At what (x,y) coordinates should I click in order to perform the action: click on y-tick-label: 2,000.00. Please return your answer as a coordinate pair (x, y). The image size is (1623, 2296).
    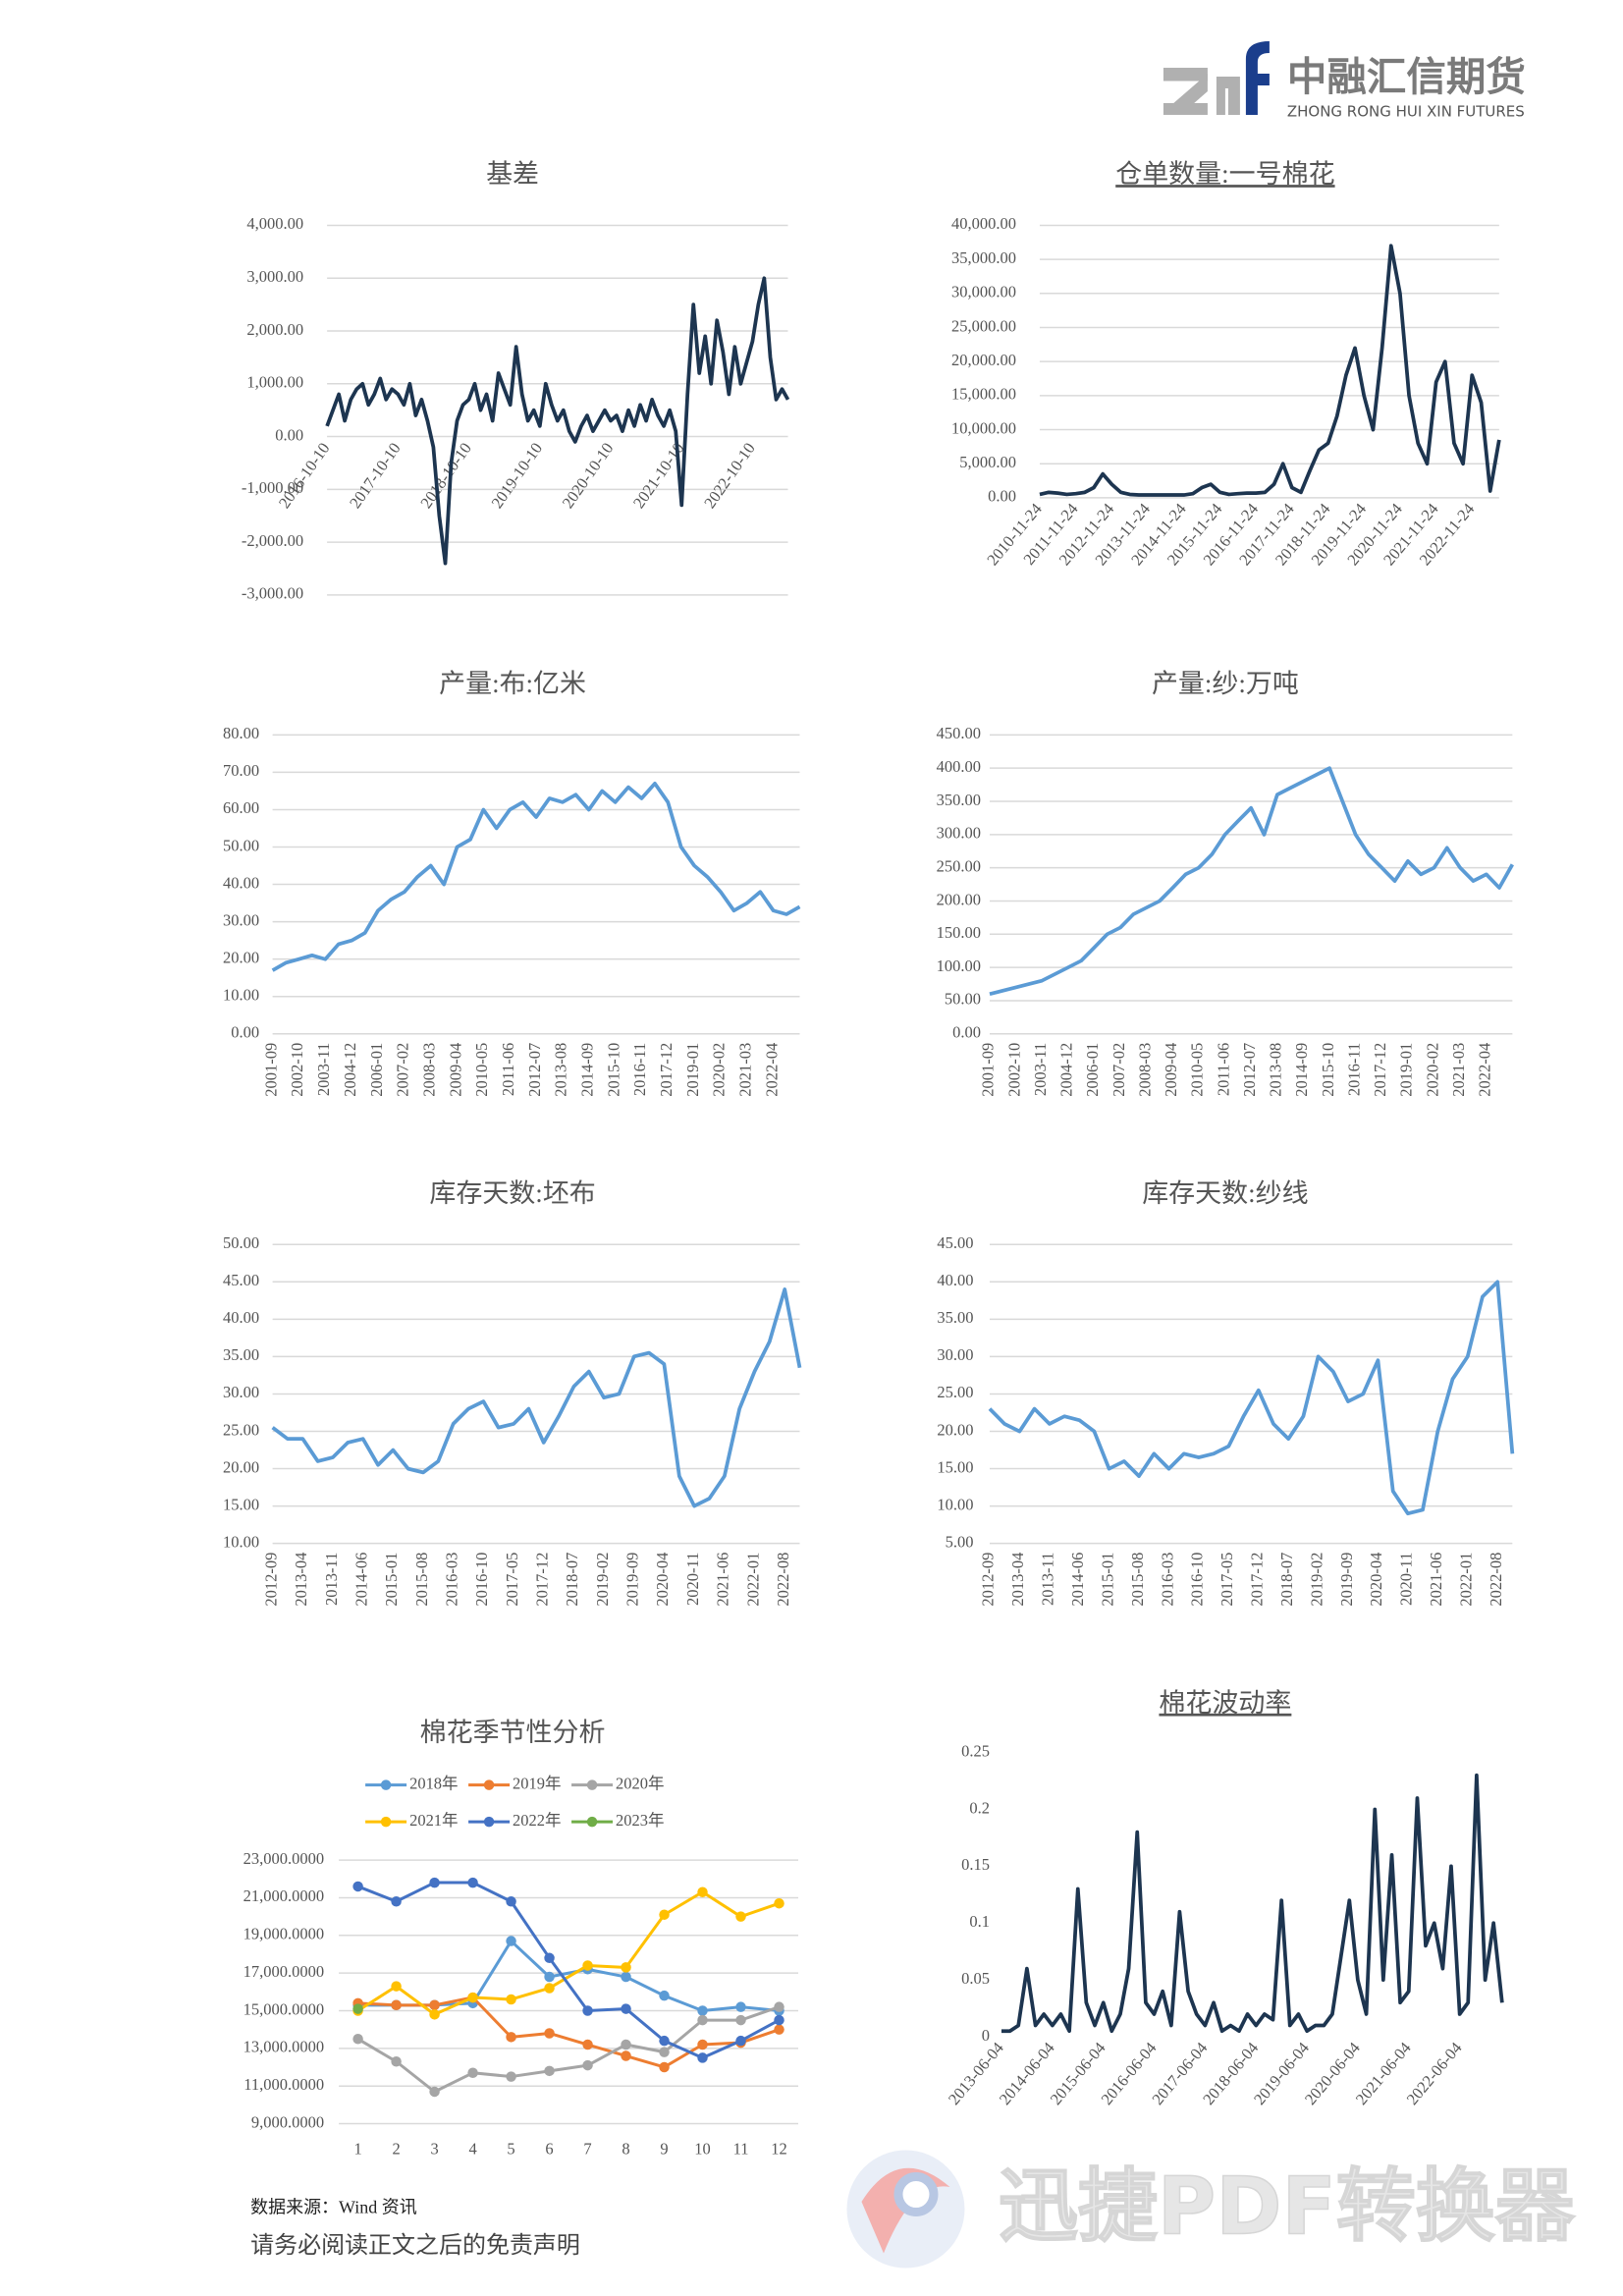
    Looking at the image, I should click on (274, 329).